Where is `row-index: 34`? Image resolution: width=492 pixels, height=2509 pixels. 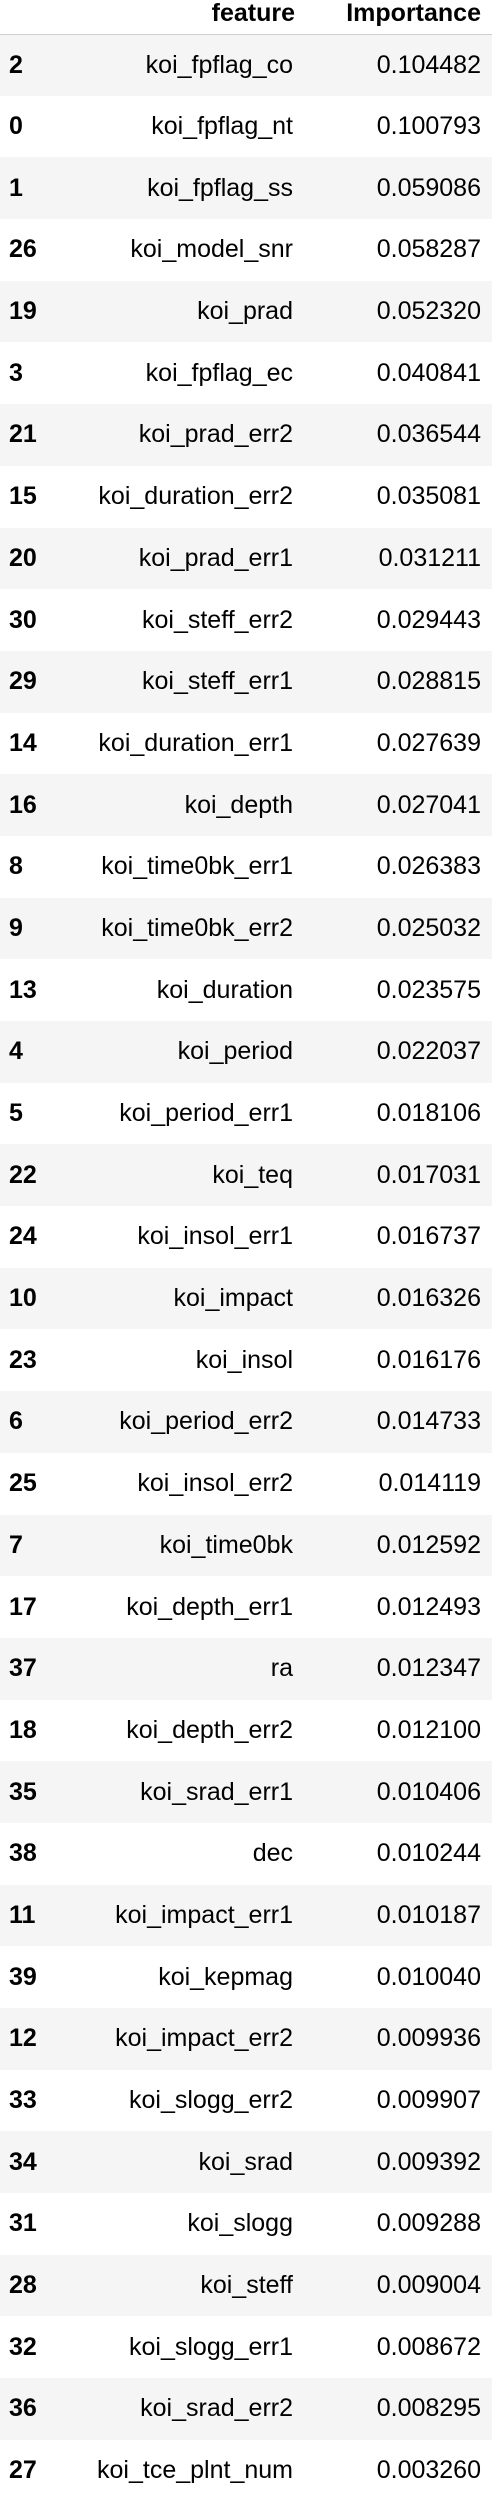 row-index: 34 is located at coordinates (23, 2161).